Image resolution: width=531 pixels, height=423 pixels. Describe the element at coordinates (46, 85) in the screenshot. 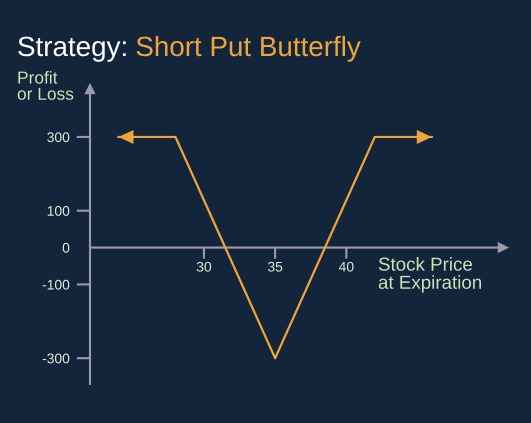

I see `y-axis-title: Profit or Loss` at that location.